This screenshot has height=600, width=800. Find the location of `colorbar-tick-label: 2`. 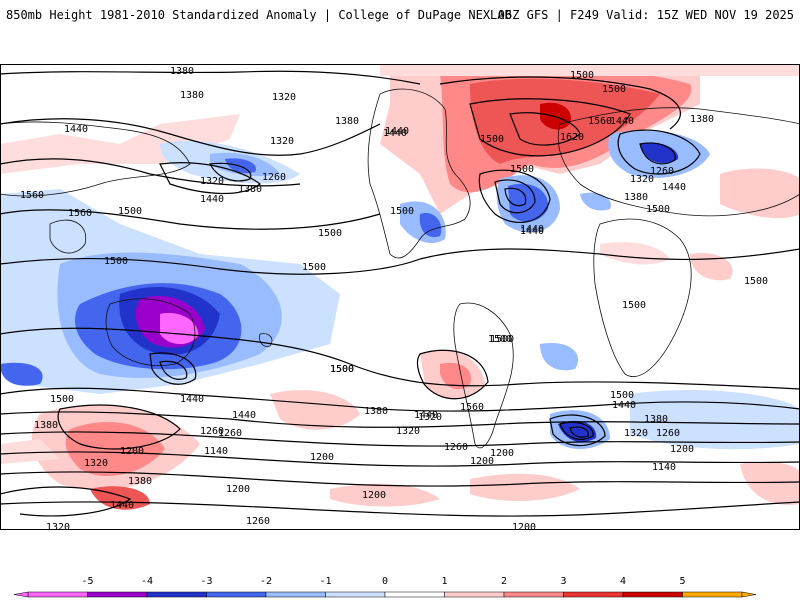

colorbar-tick-label: 2 is located at coordinates (504, 581).